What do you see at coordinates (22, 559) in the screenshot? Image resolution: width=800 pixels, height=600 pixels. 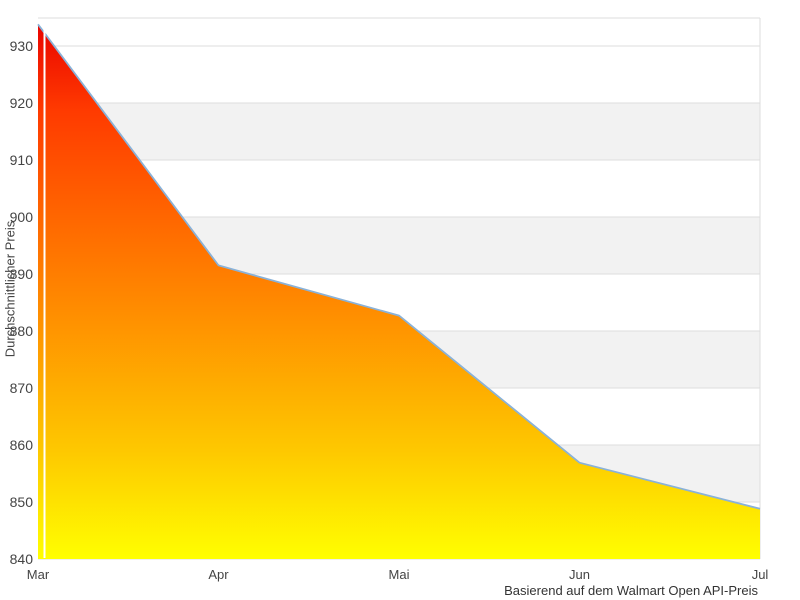 I see `y-tick-label: 840` at bounding box center [22, 559].